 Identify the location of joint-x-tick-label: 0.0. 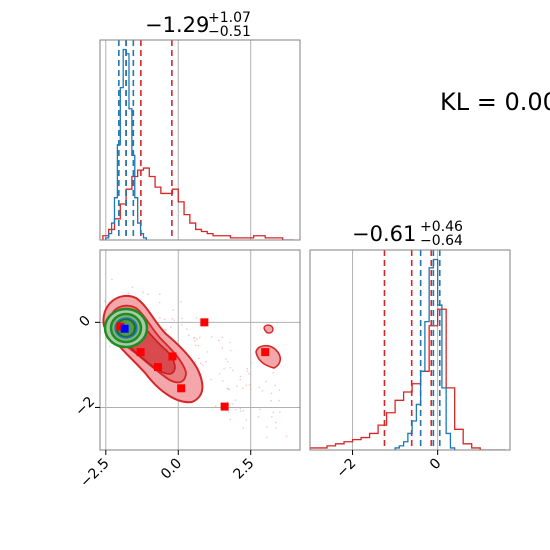
(171, 469).